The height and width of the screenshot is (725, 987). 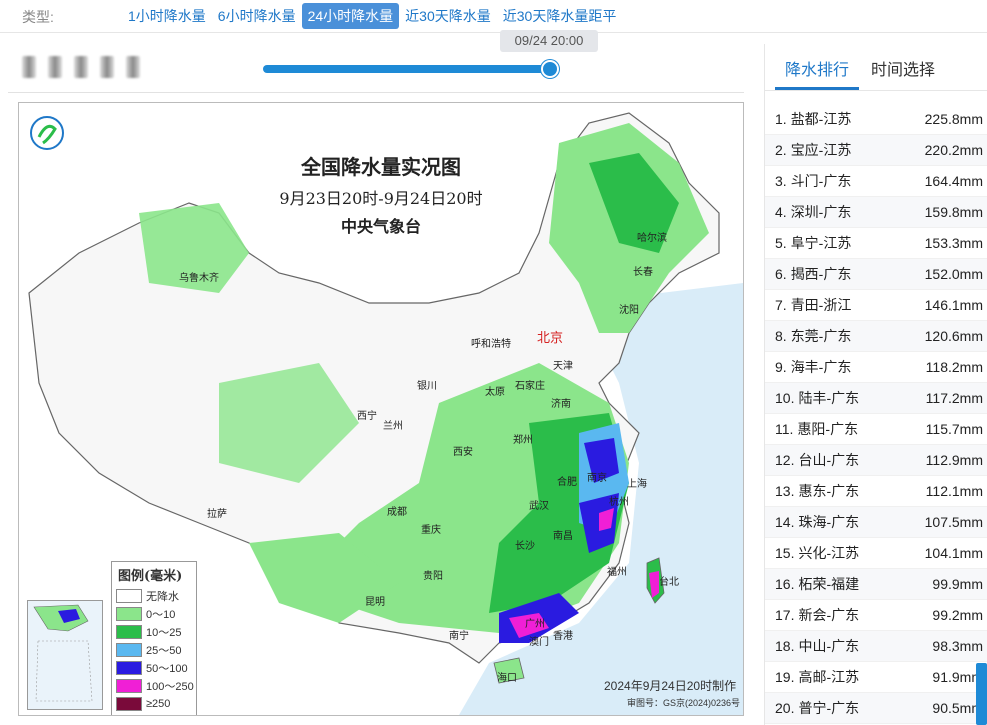 What do you see at coordinates (876, 708) in the screenshot?
I see `ranking-row: 20. 普宁-广东 90.5mm` at bounding box center [876, 708].